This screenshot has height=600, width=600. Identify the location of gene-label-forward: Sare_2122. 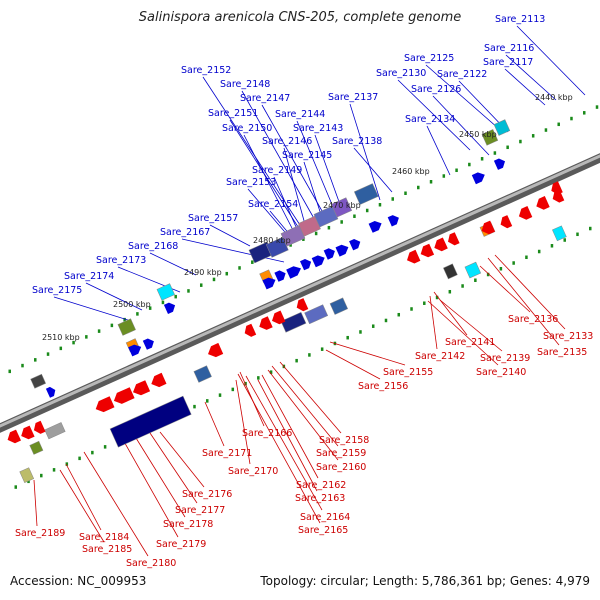
(462, 74).